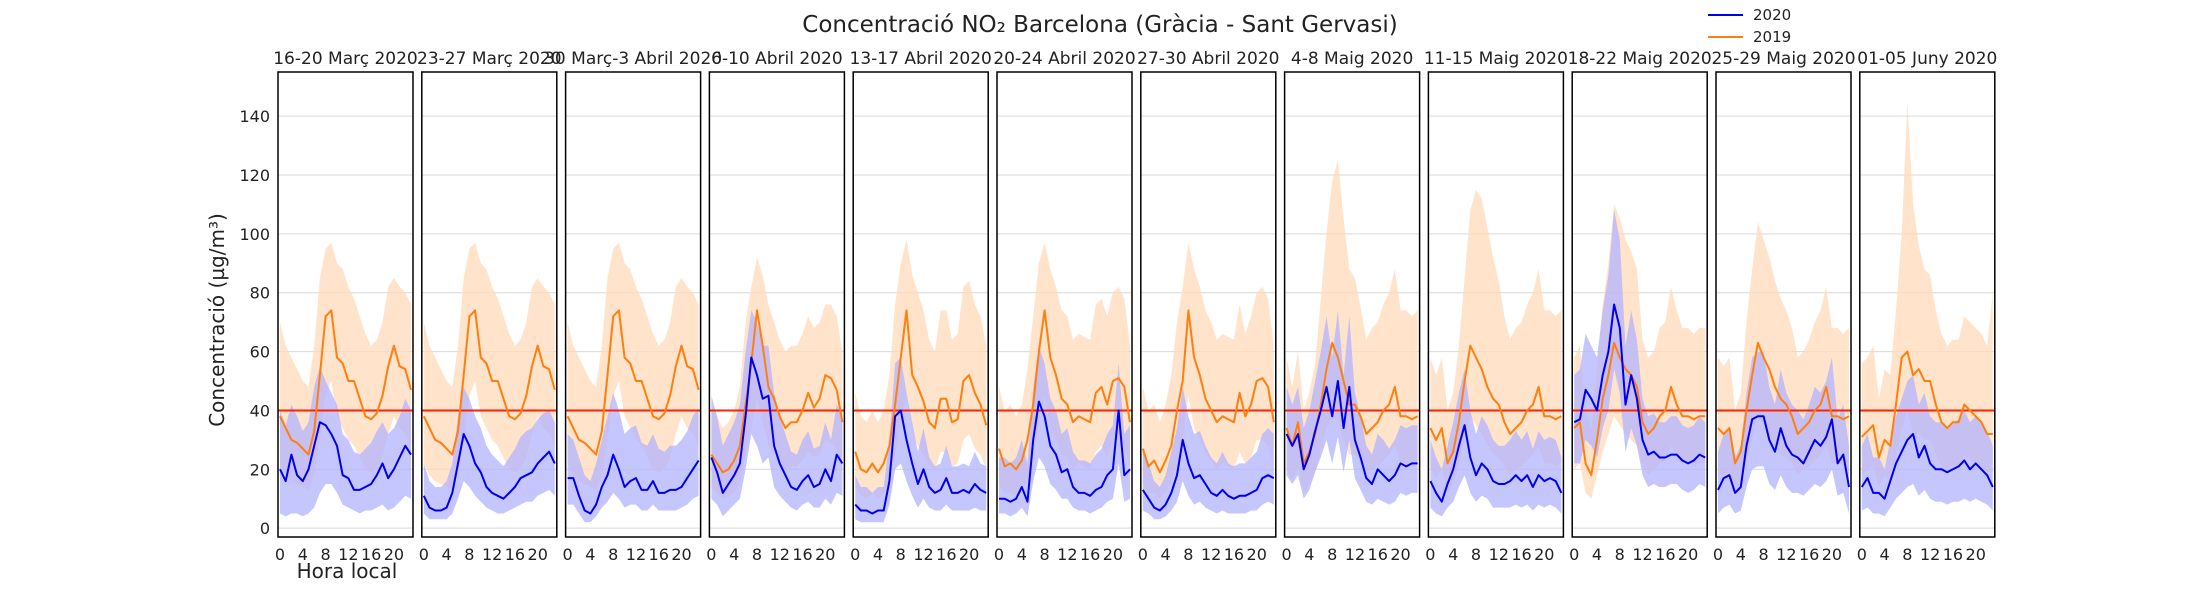 The height and width of the screenshot is (600, 2200). I want to click on y-axis-title: Concentració (µg/m³), so click(217, 320).